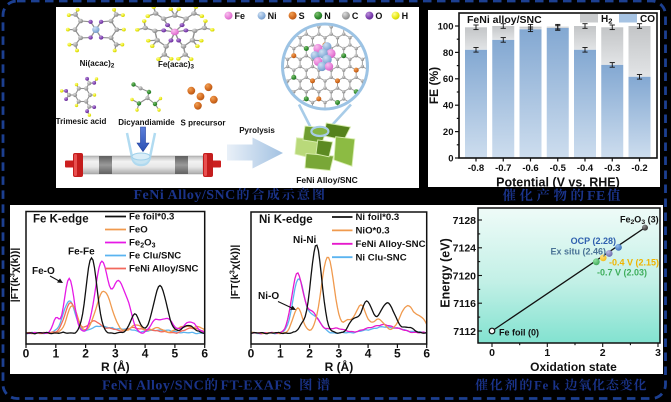 The width and height of the screenshot is (671, 402). I want to click on svg-text: Ni(acac)2, so click(97, 64).